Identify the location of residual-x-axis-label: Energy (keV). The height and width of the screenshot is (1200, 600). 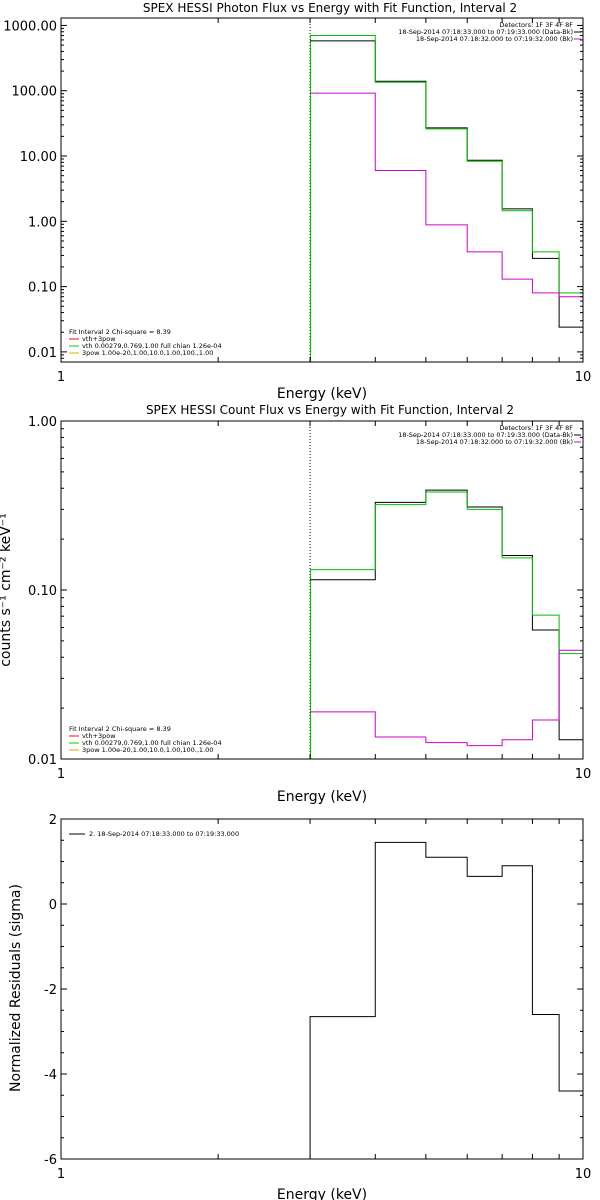
(322, 1193).